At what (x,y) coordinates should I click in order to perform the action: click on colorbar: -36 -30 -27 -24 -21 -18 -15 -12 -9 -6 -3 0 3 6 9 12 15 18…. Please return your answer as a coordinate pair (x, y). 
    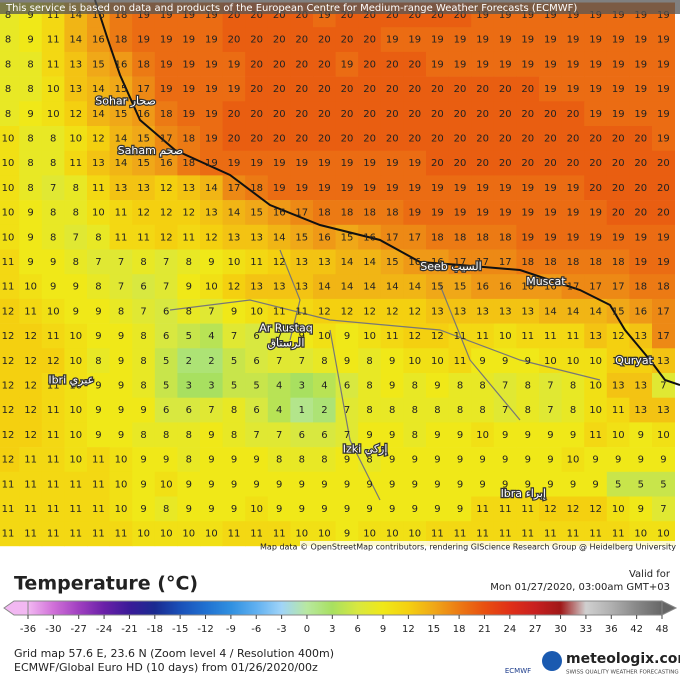
    Looking at the image, I should click on (340, 617).